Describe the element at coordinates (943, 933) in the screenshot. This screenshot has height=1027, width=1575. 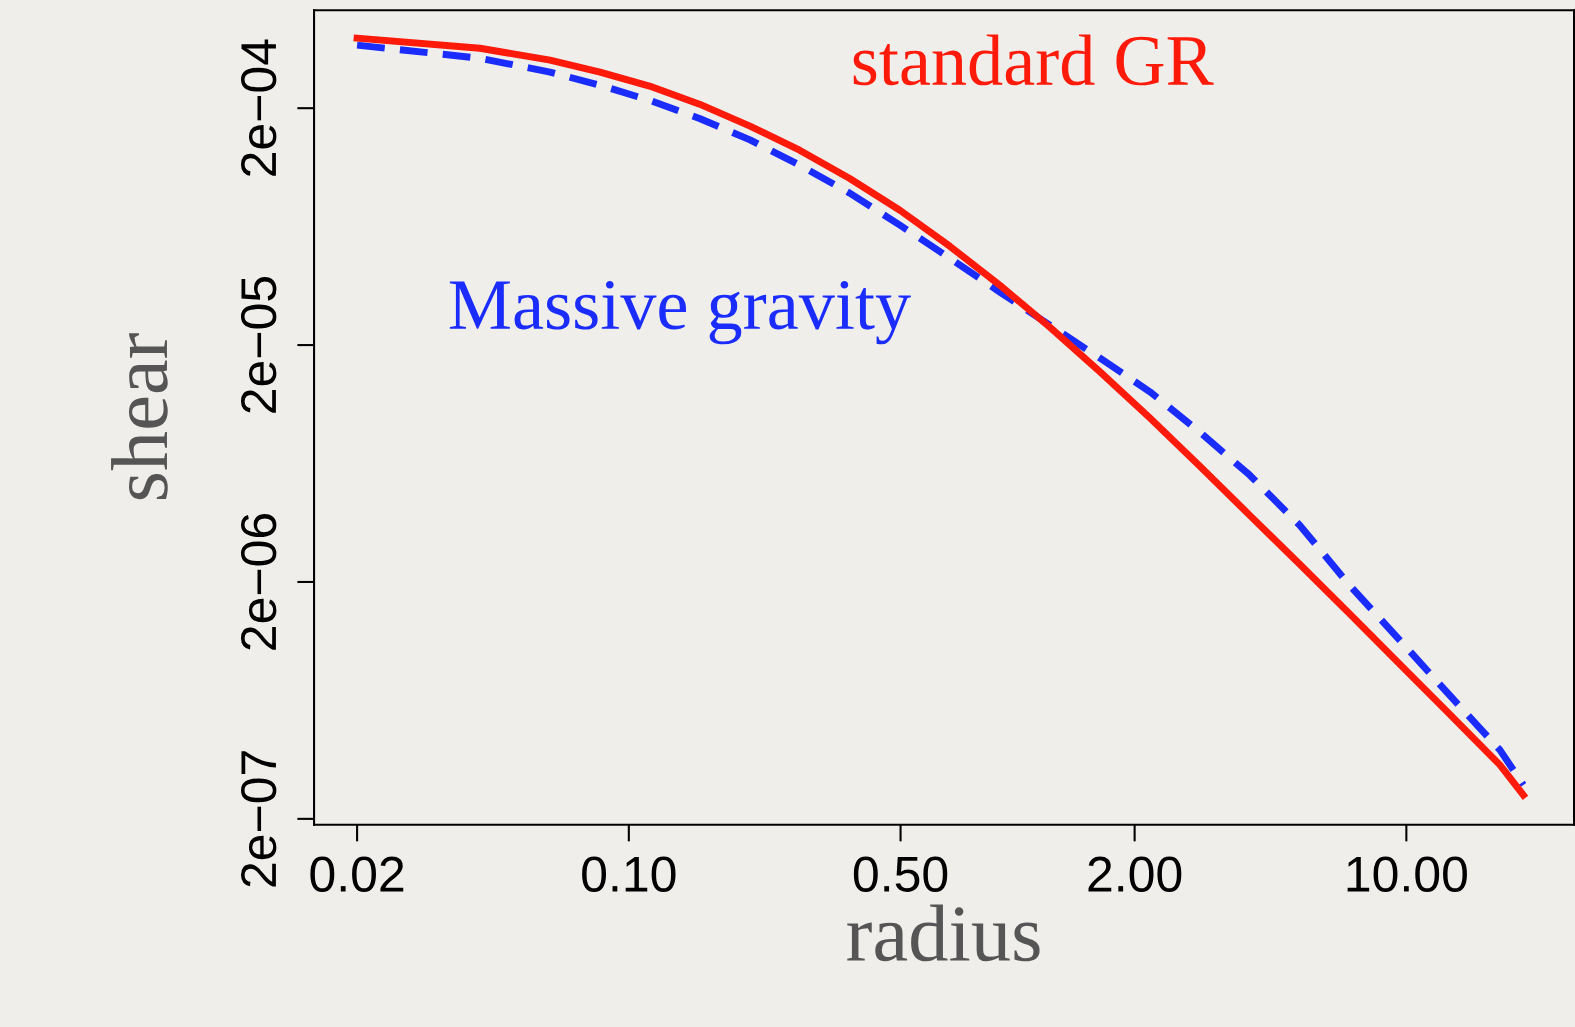
I see `x-axis-title: radius` at that location.